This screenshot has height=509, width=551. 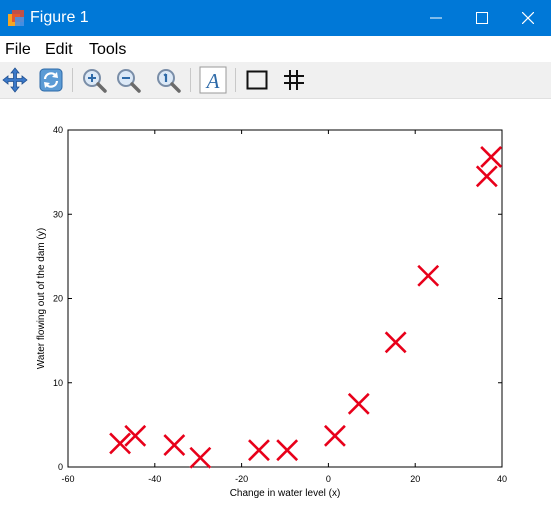 What do you see at coordinates (108, 49) in the screenshot?
I see `menu-tools: Tools` at bounding box center [108, 49].